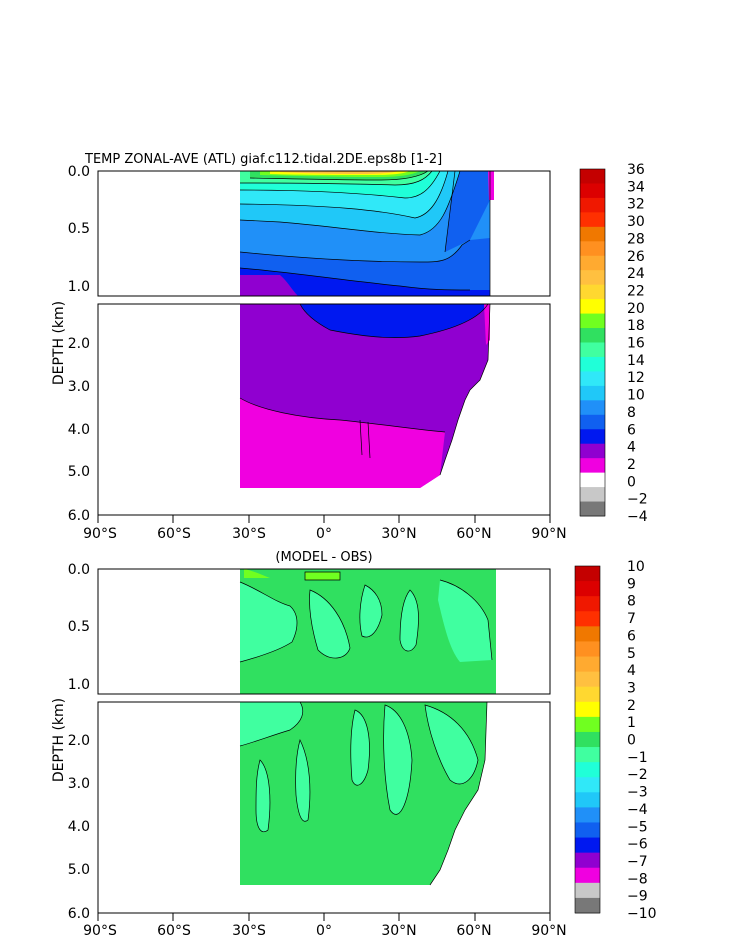 The width and height of the screenshot is (733, 945). I want to click on temperature-upper-panel-frame, so click(324, 233).